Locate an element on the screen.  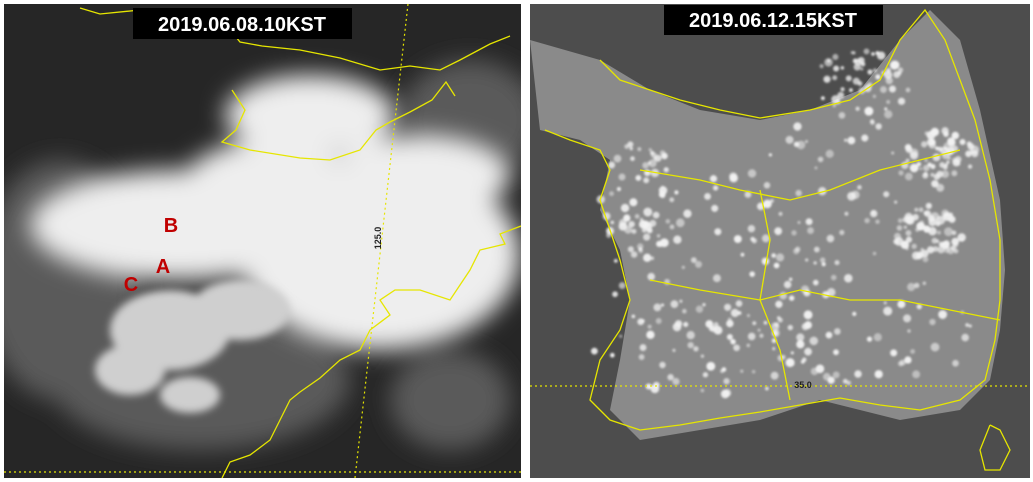
coastline is located at coordinates (338, 120).